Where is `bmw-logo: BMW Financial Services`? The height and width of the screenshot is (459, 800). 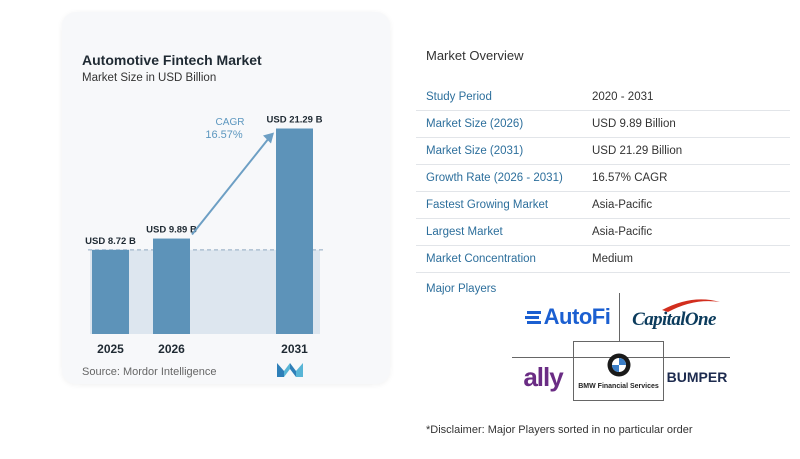
bmw-logo: BMW Financial Services is located at coordinates (618, 371).